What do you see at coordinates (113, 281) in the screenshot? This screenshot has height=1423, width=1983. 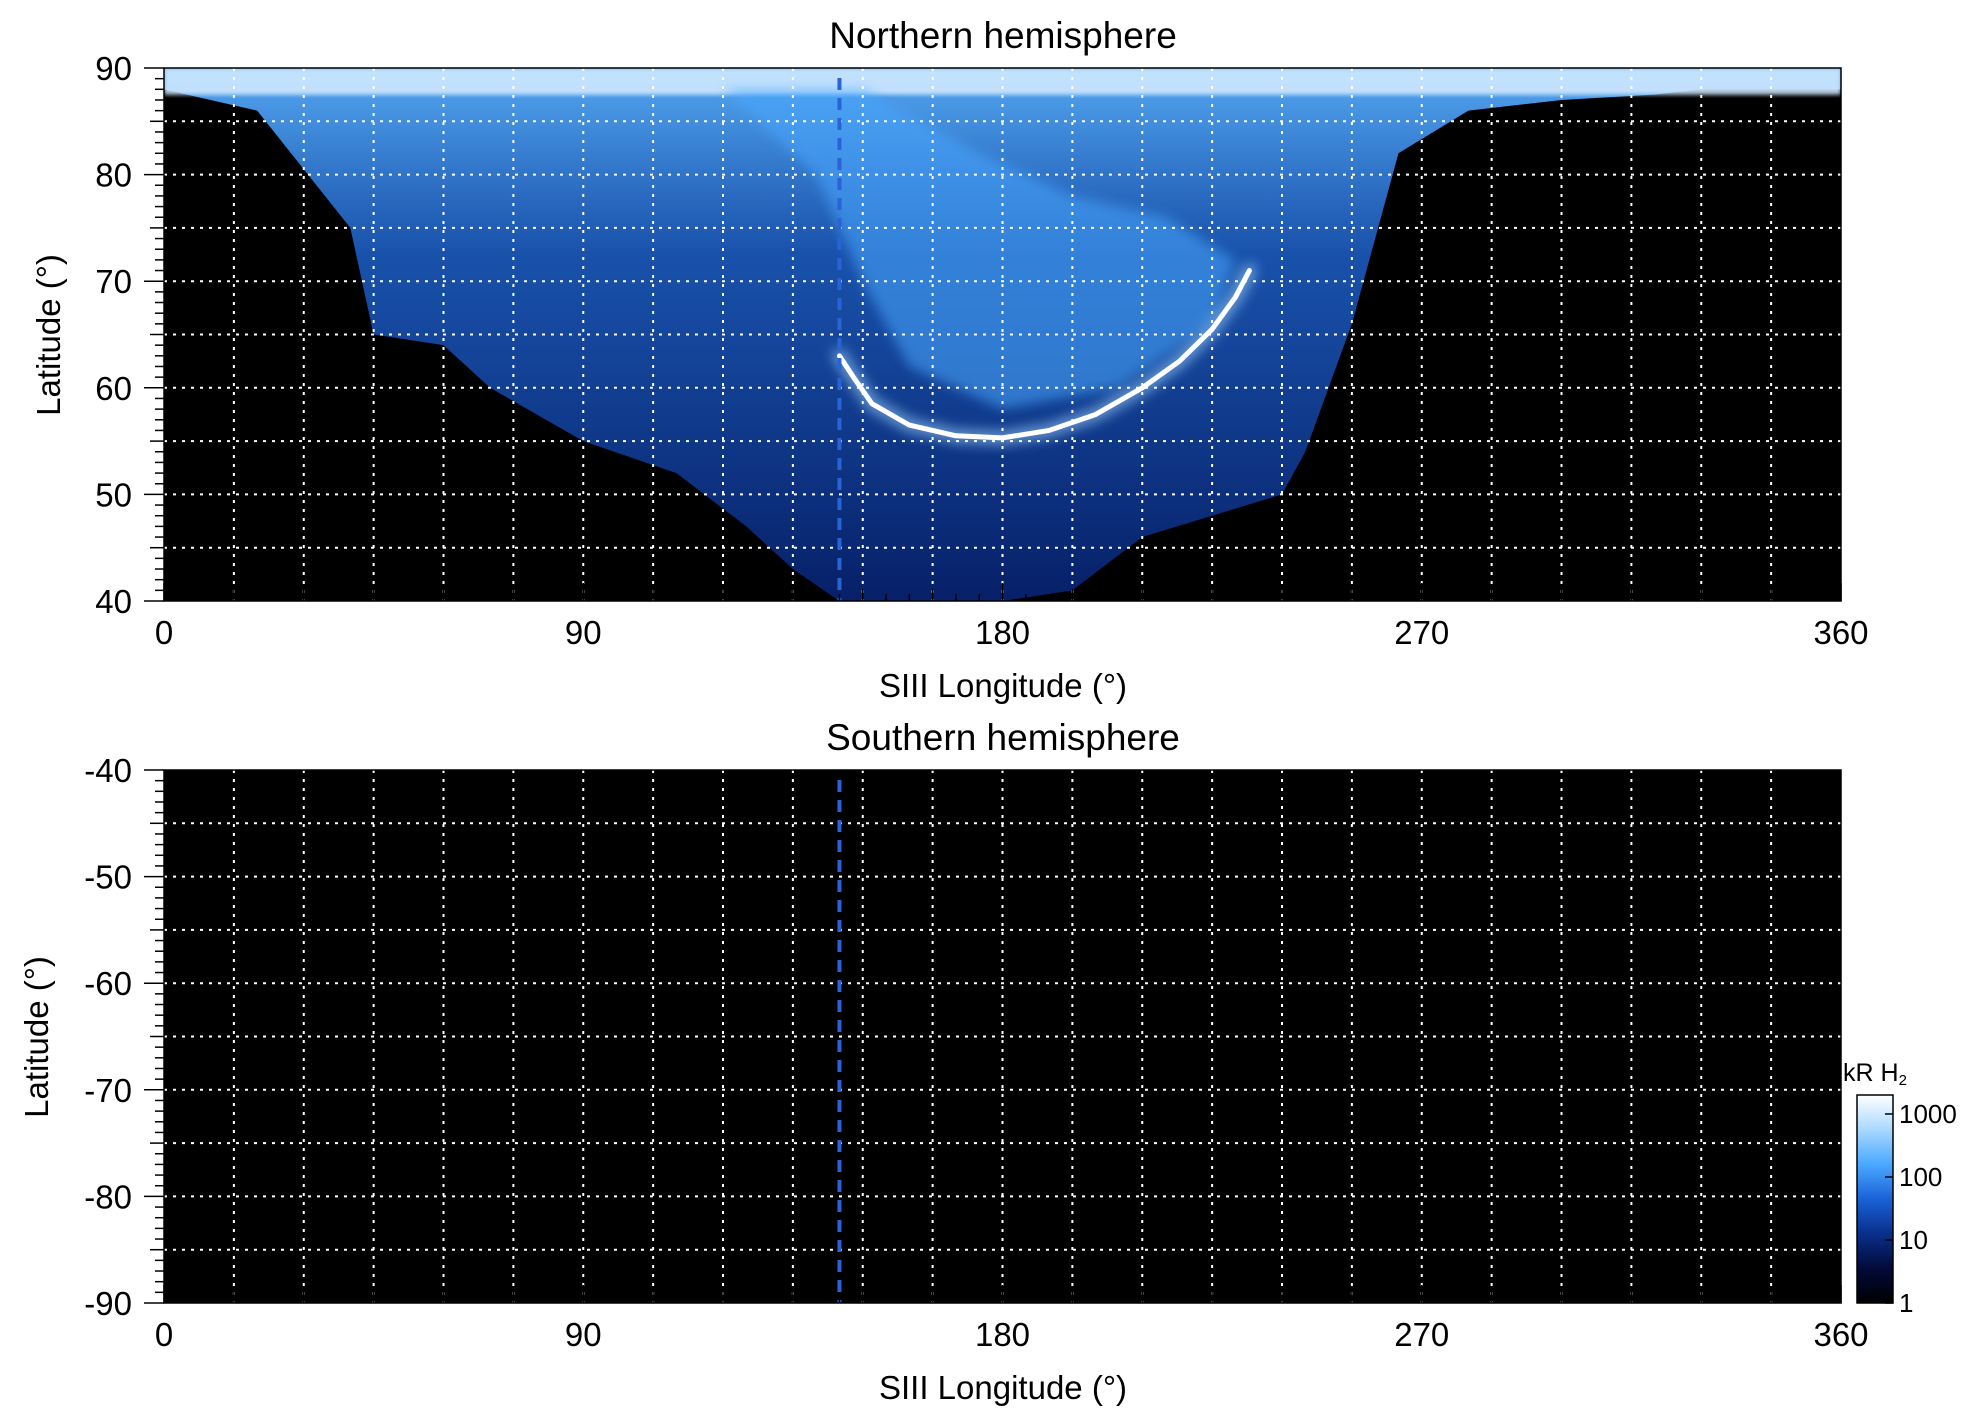 I see `northern-y-tick-label: 70` at bounding box center [113, 281].